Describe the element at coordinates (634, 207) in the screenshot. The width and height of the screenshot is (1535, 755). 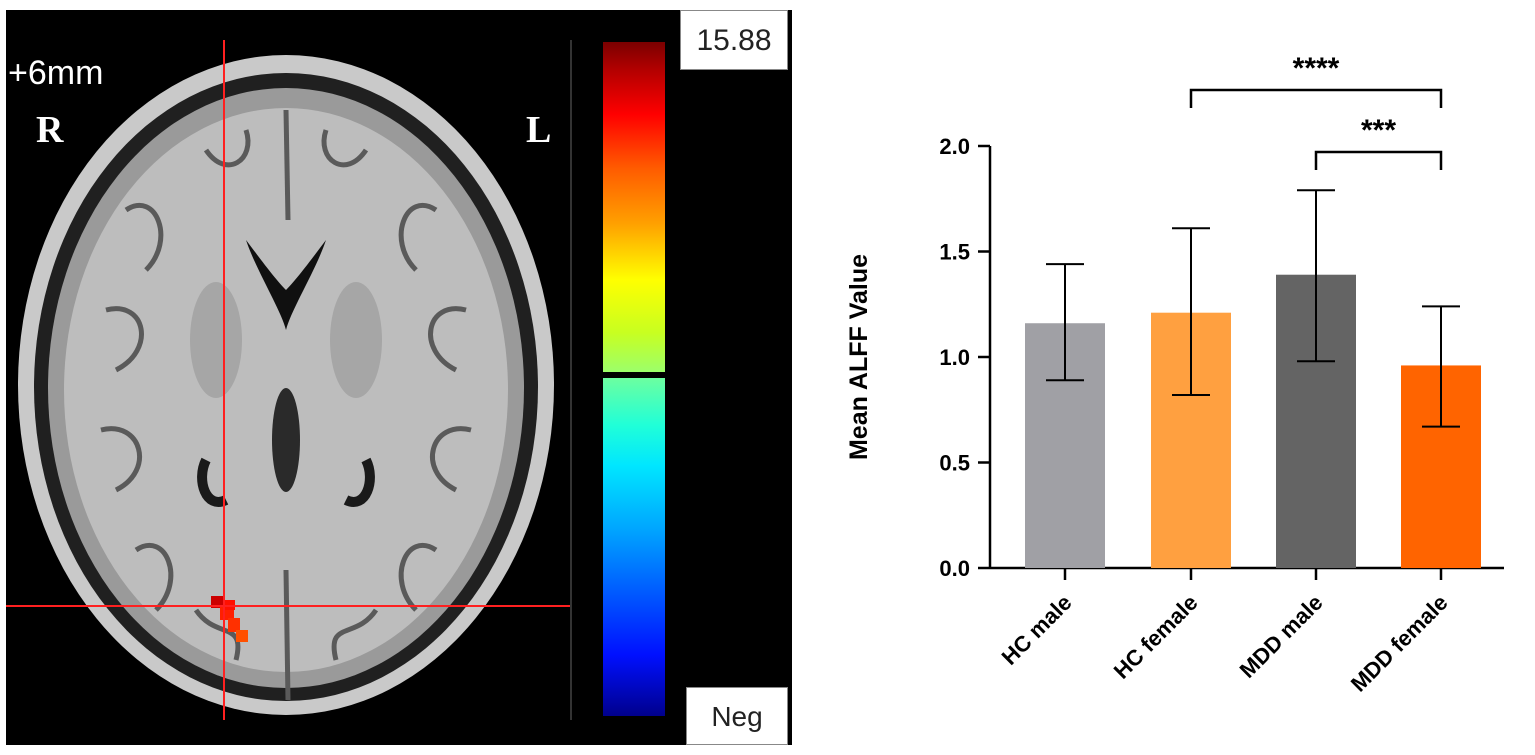
I see `colorbar-positive` at that location.